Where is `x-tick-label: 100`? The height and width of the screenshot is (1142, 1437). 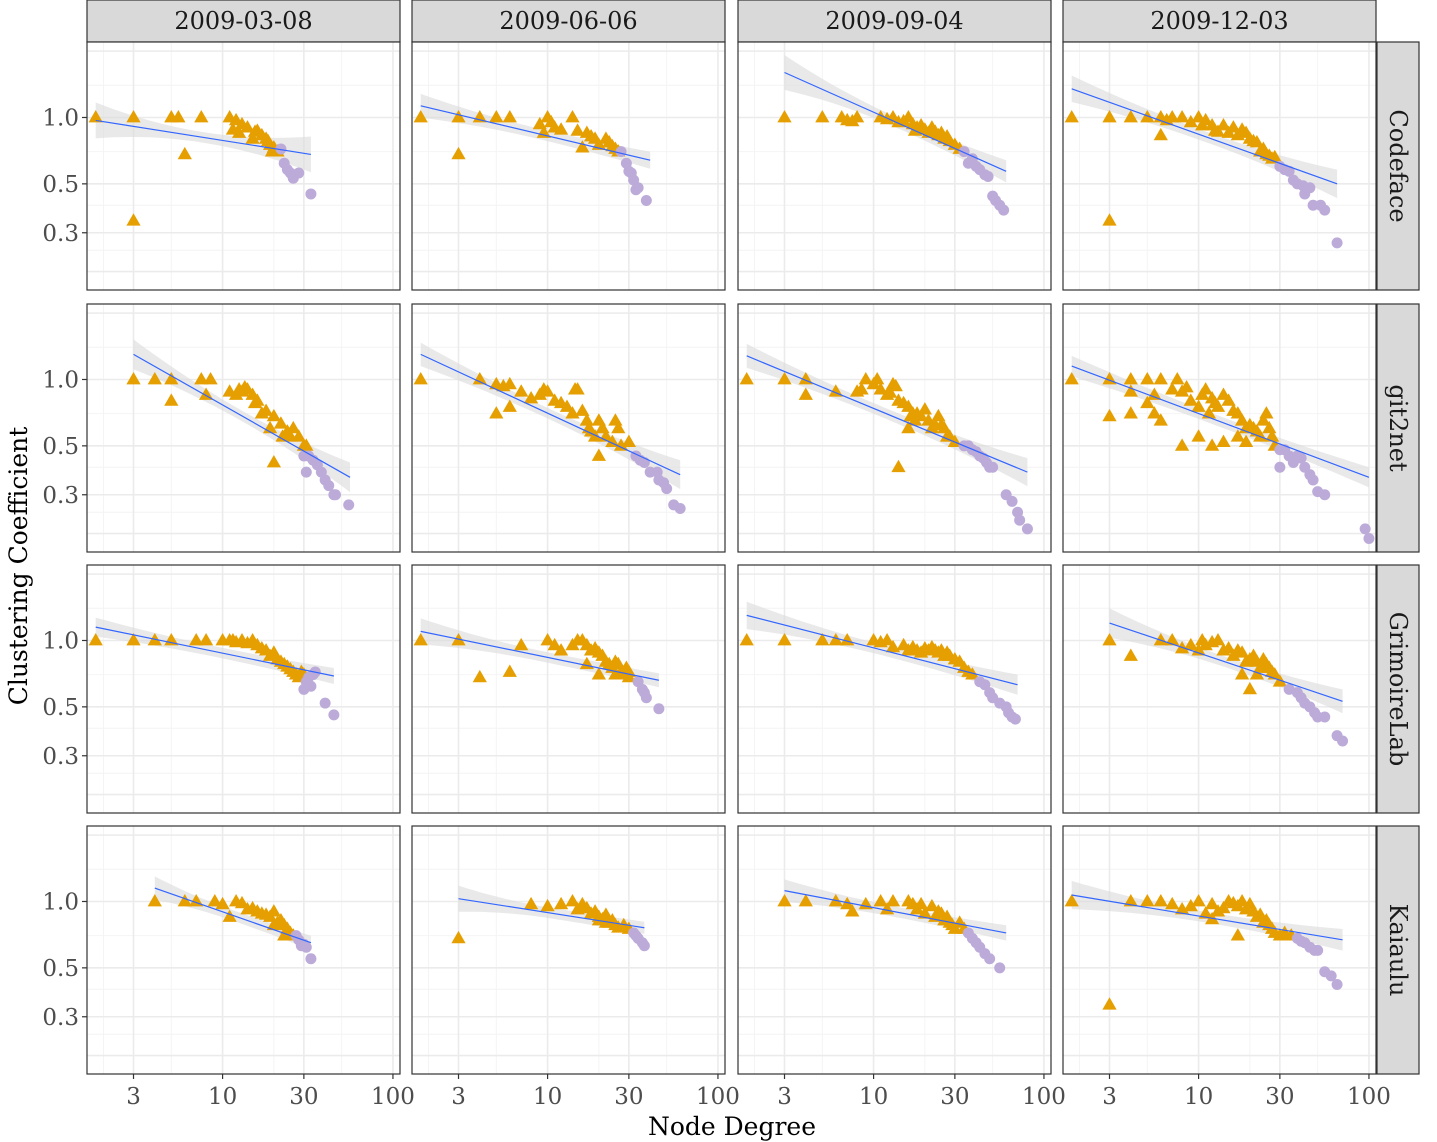
x-tick-label: 100 is located at coordinates (718, 1097).